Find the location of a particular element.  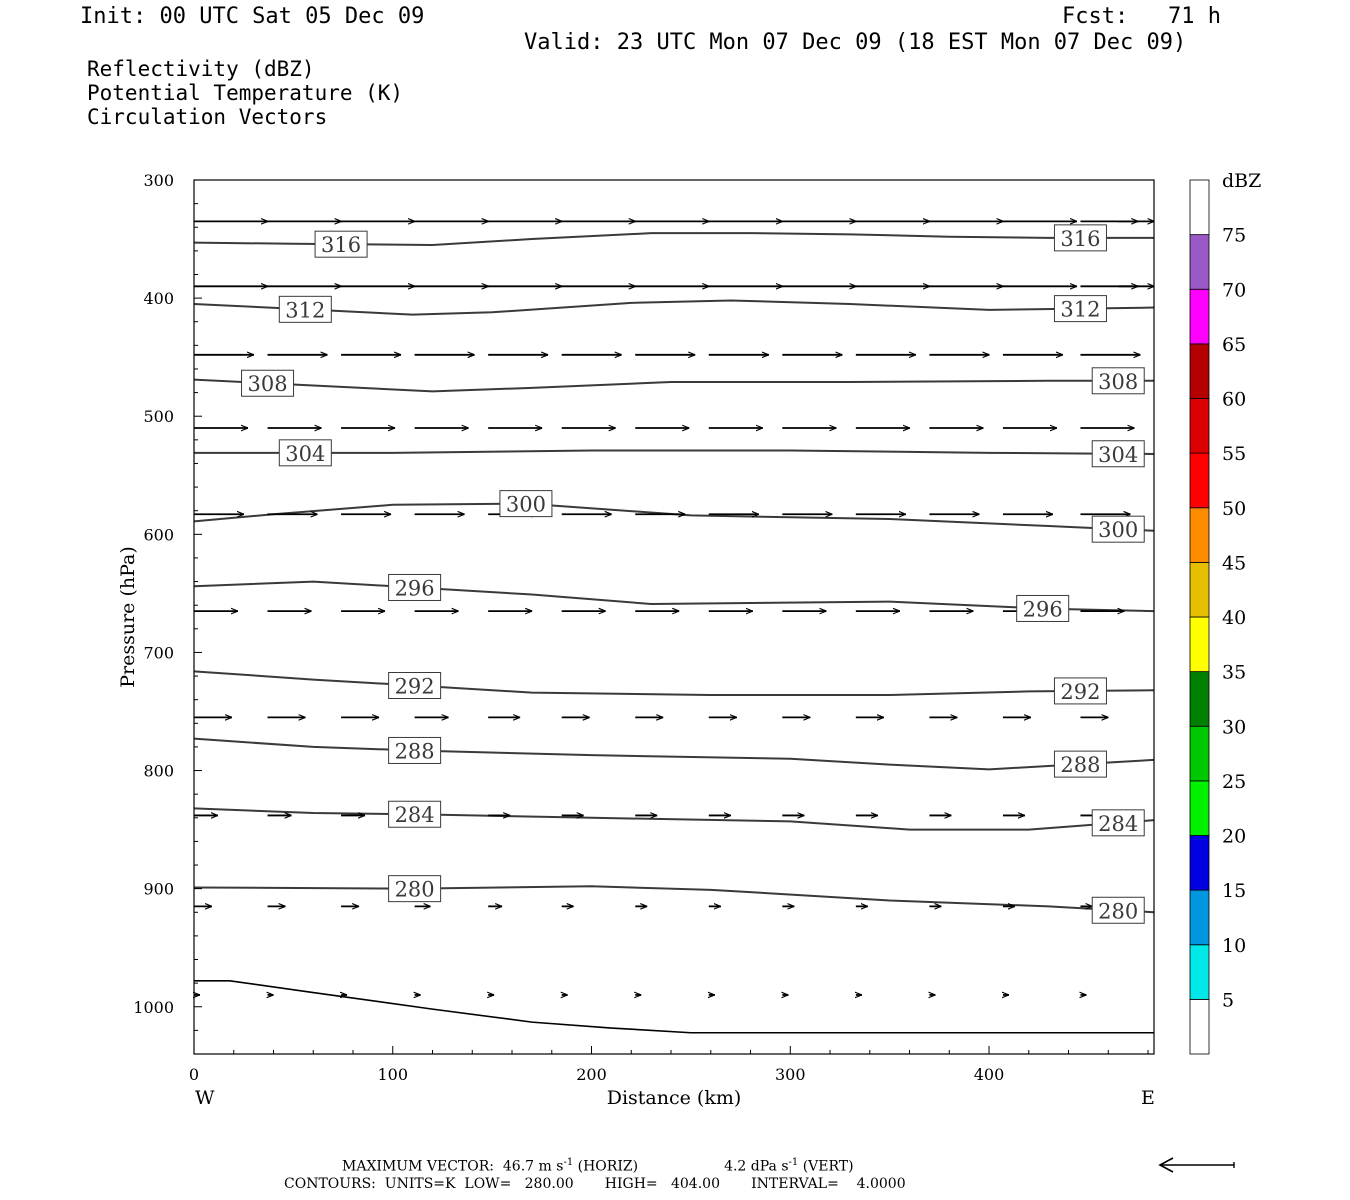

y-tick-label: 400 is located at coordinates (158, 298).